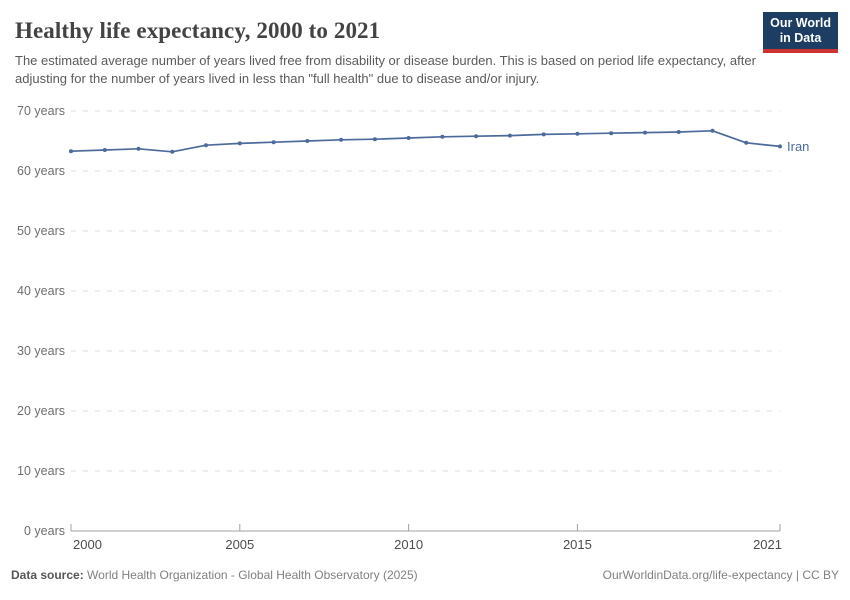  Describe the element at coordinates (47, 575) in the screenshot. I see `data-source-label: Data source:` at that location.